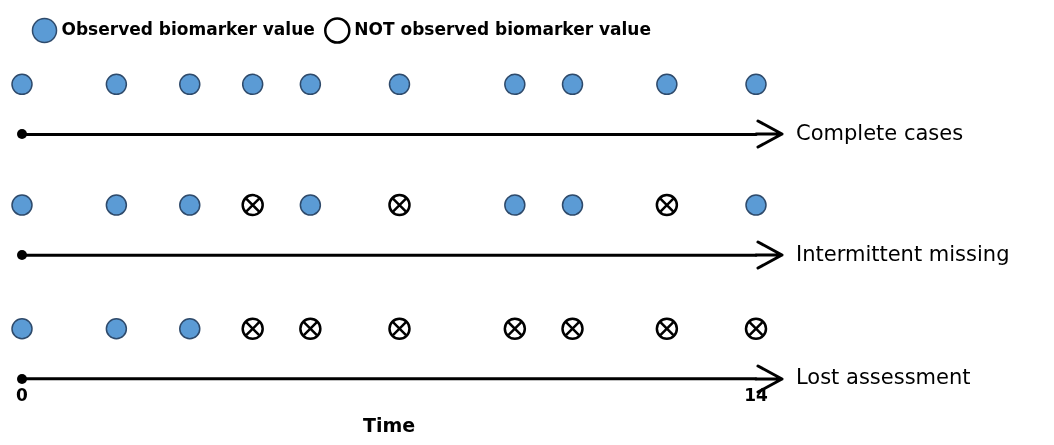 The width and height of the screenshot is (1054, 445). I want to click on ref-line-label: Intermittent missing, so click(903, 253).